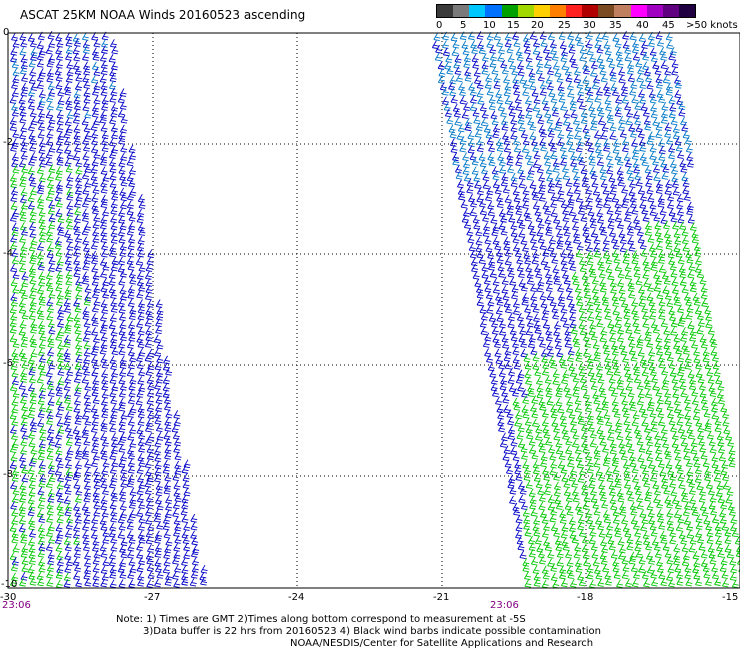 The width and height of the screenshot is (740, 650). Describe the element at coordinates (461, 11) in the screenshot. I see `legend-swatch` at that location.